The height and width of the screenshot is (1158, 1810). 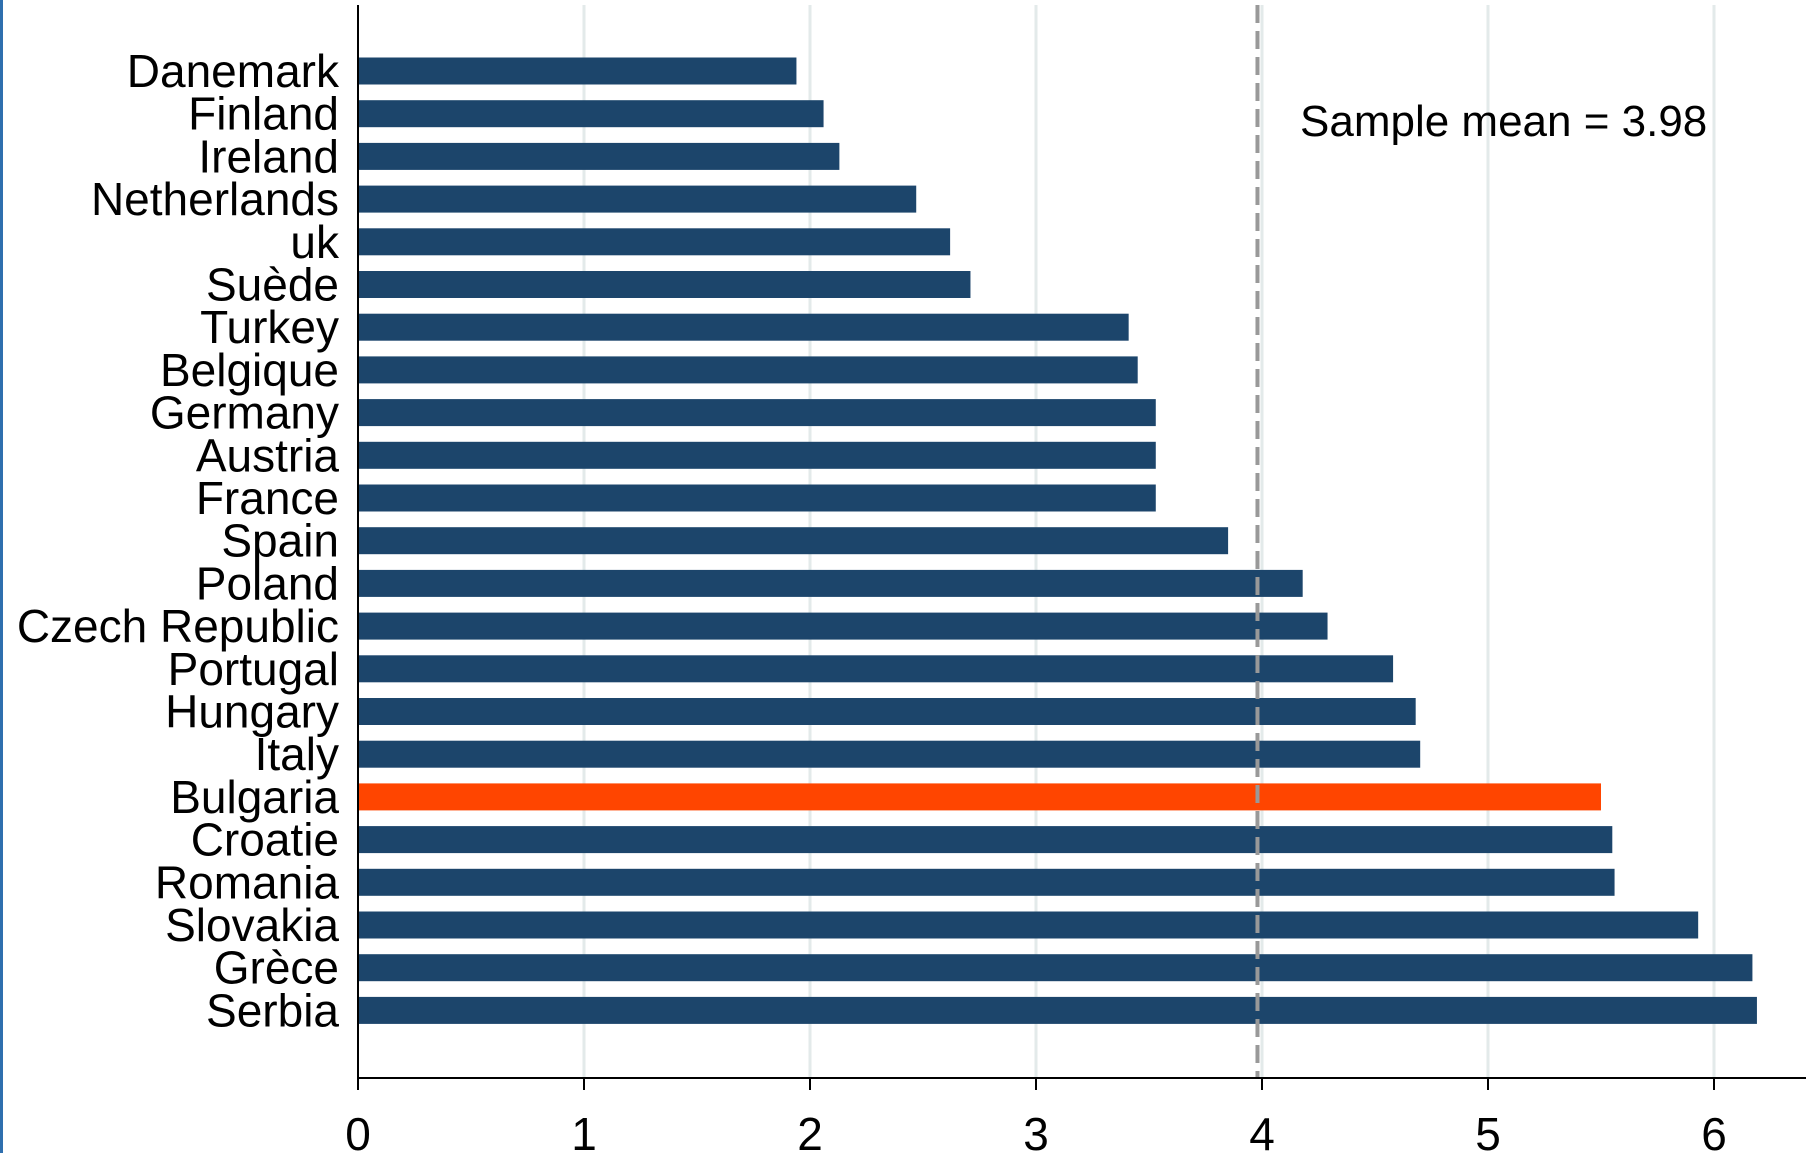 What do you see at coordinates (244, 413) in the screenshot?
I see `category-label: Germany` at bounding box center [244, 413].